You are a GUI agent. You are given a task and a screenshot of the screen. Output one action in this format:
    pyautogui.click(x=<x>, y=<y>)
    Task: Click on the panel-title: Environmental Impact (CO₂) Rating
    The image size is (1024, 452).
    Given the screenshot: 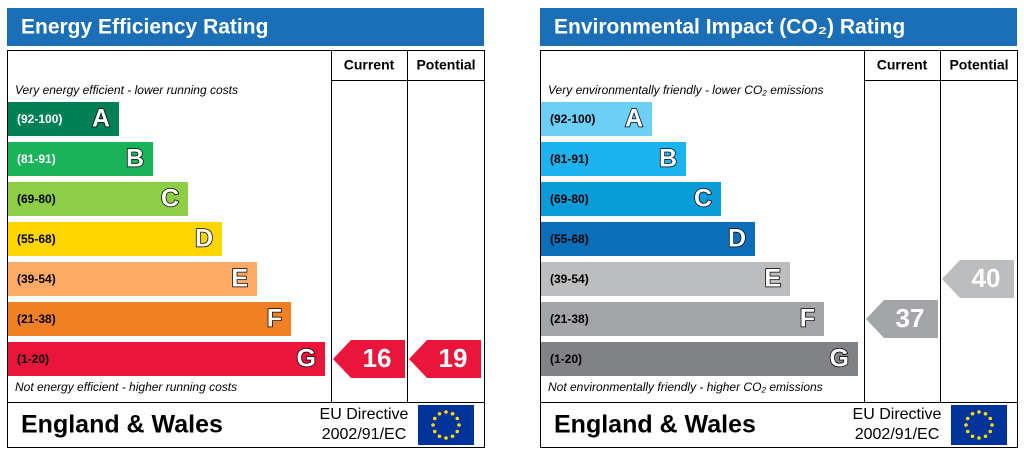 What is the action you would take?
    pyautogui.click(x=729, y=27)
    